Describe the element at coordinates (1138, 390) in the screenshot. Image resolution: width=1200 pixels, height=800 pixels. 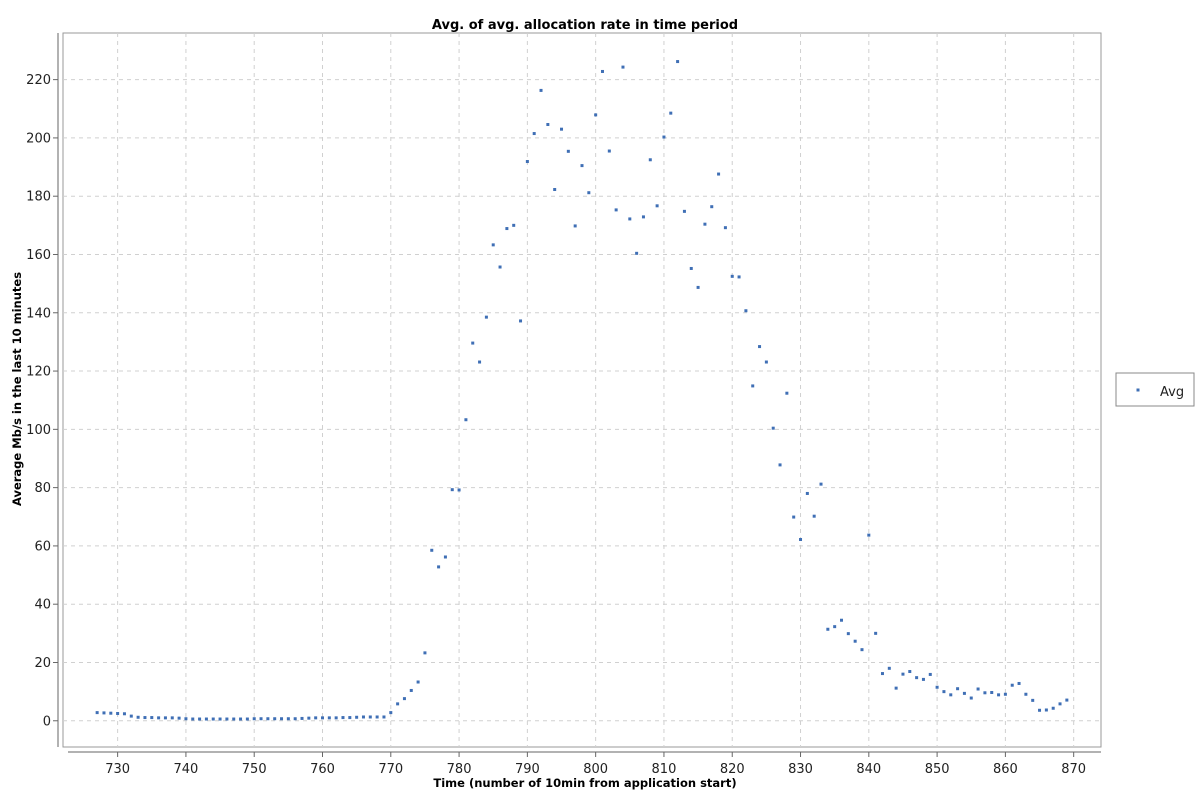
I see `legend-marker` at that location.